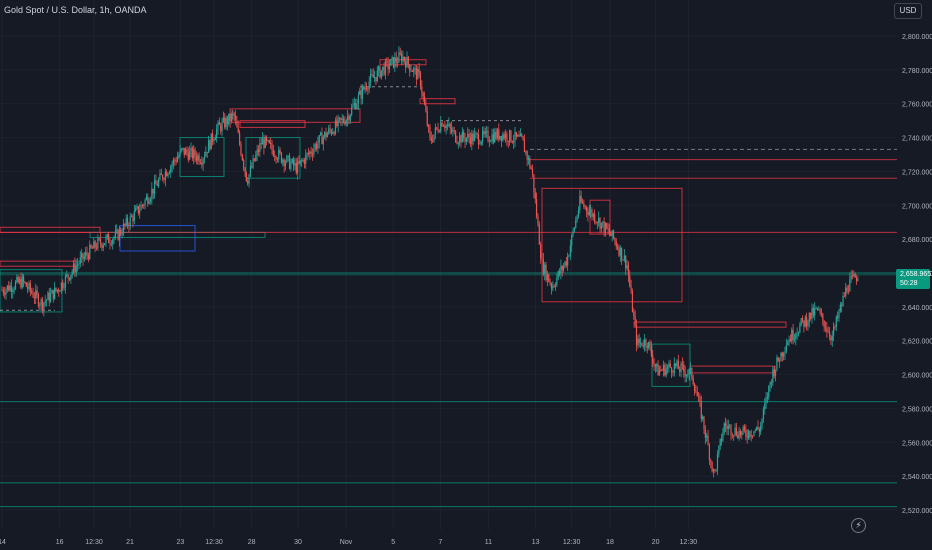  Describe the element at coordinates (75, 10) in the screenshot. I see `symbol-title: Gold Spot / U.S. Dollar, 1h, OANDA` at that location.